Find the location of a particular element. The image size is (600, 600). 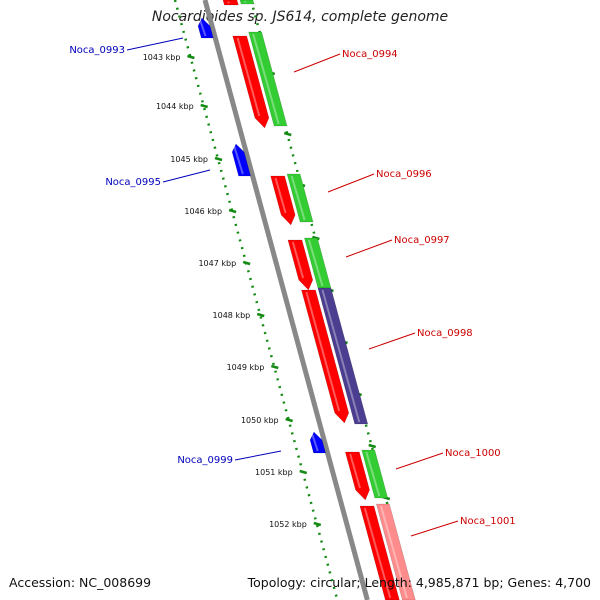

kbp-tick-label: 1043 kbp is located at coordinates (162, 57).